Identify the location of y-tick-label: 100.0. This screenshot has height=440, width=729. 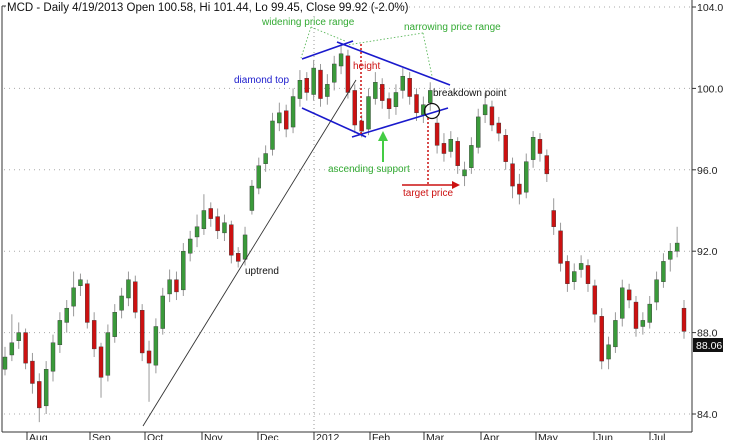
(710, 89).